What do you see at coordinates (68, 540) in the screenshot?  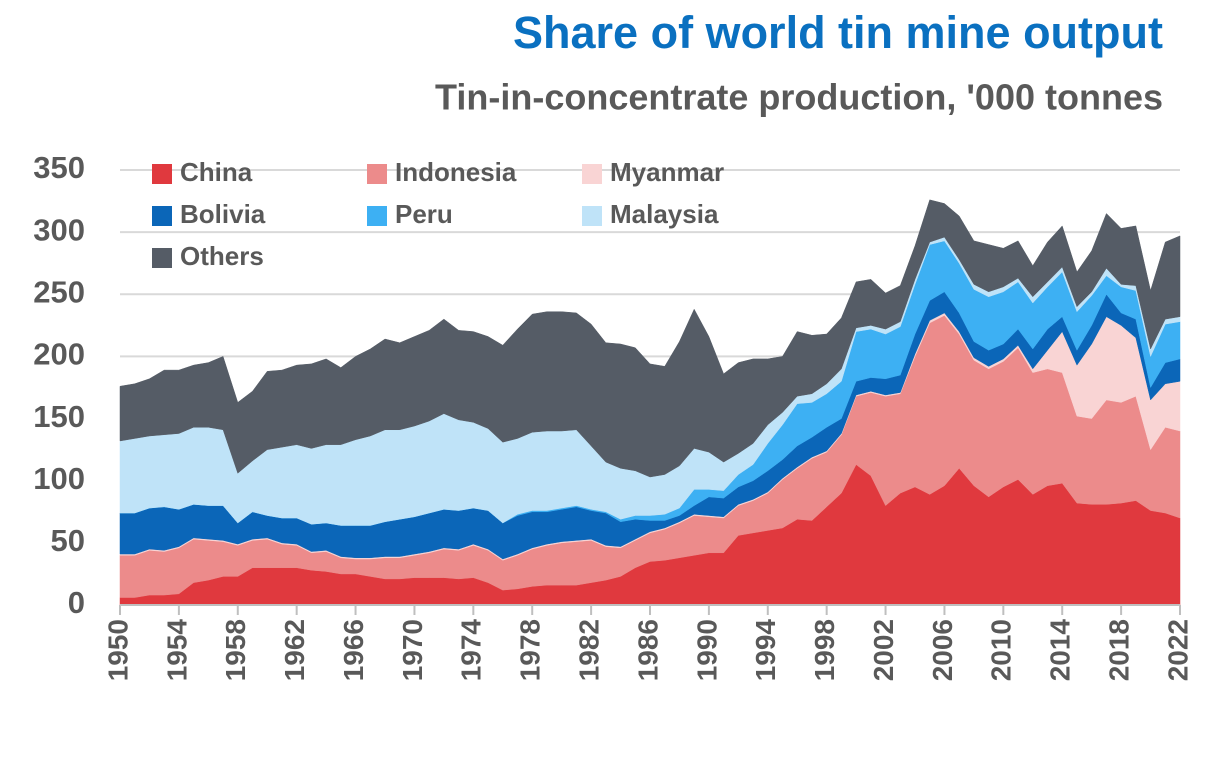 I see `y-tick-label: 50` at bounding box center [68, 540].